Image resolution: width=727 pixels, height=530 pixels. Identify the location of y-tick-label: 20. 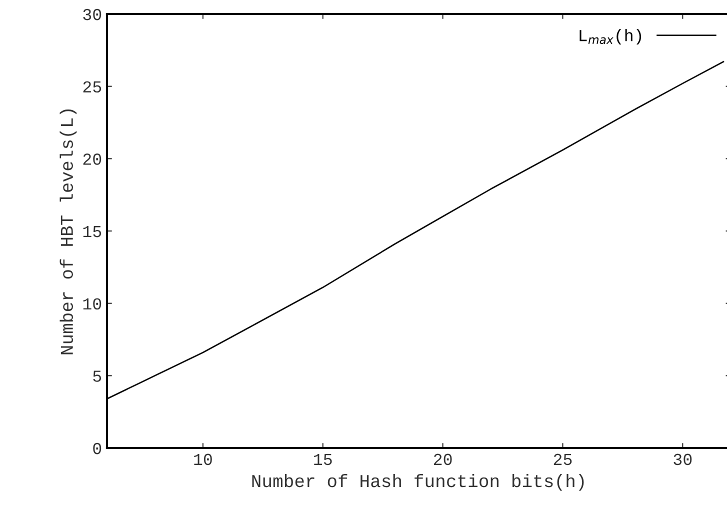
(92, 159).